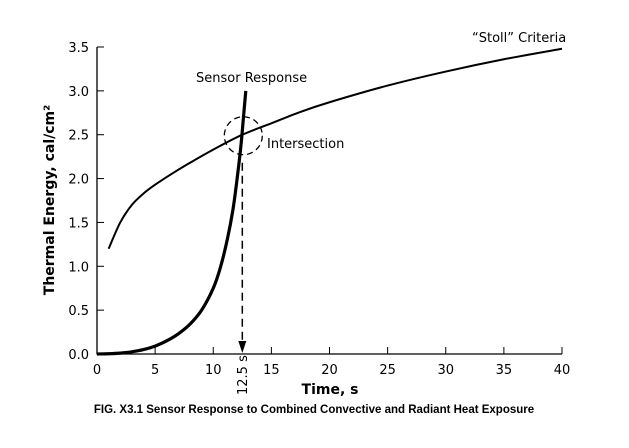 The image size is (629, 448). What do you see at coordinates (243, 136) in the screenshot?
I see `intersection-circle` at bounding box center [243, 136].